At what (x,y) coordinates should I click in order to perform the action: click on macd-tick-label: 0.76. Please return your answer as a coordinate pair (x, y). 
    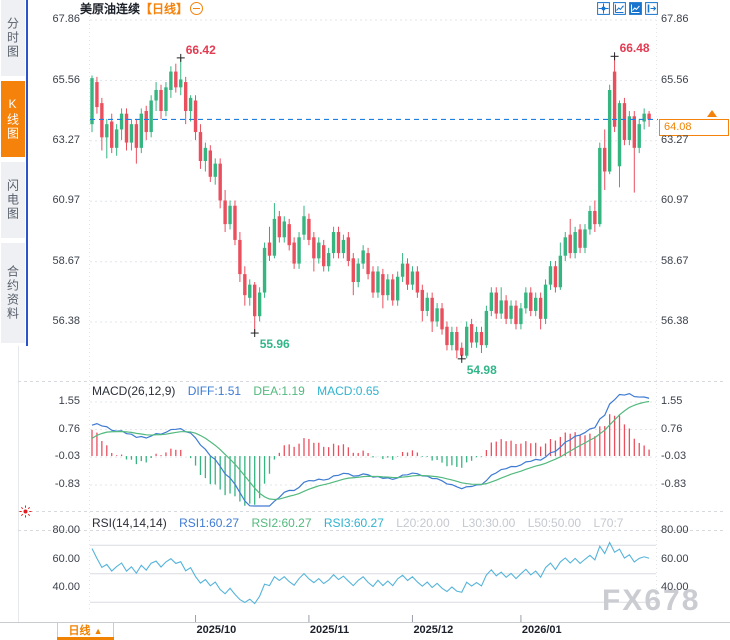
    Looking at the image, I should click on (672, 428).